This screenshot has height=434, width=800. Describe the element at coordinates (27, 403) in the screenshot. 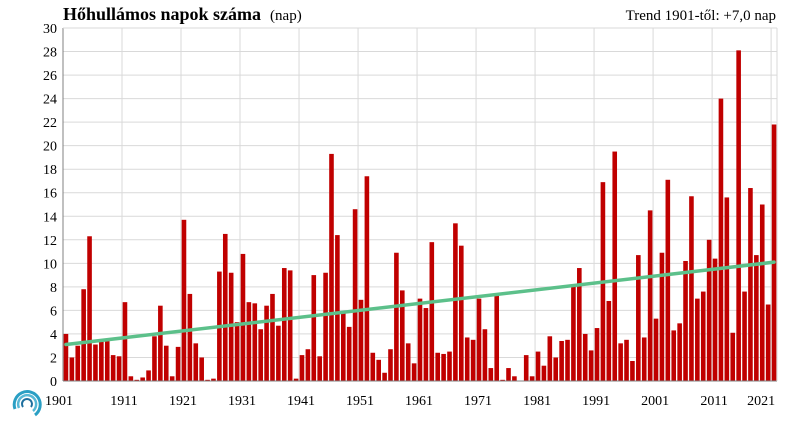

I see `logo-icon` at that location.